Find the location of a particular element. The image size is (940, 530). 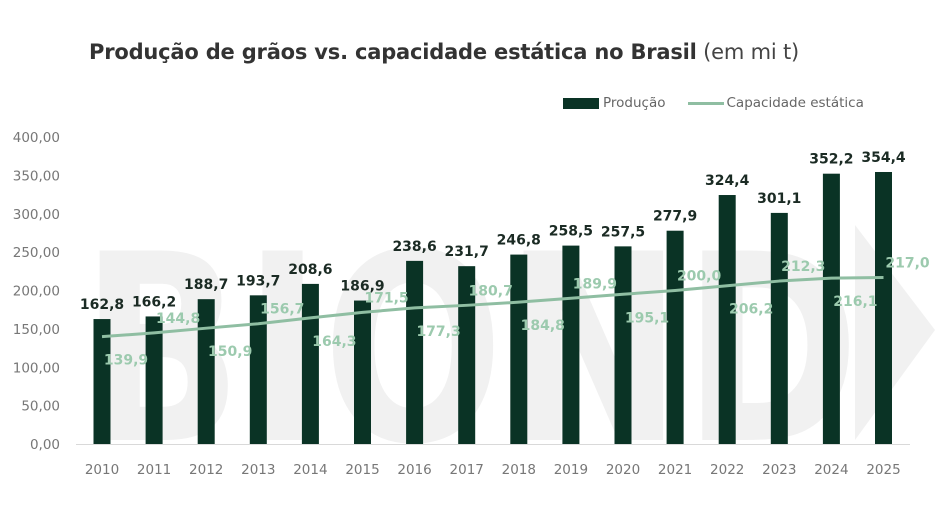

bar-2014 is located at coordinates (310, 363).